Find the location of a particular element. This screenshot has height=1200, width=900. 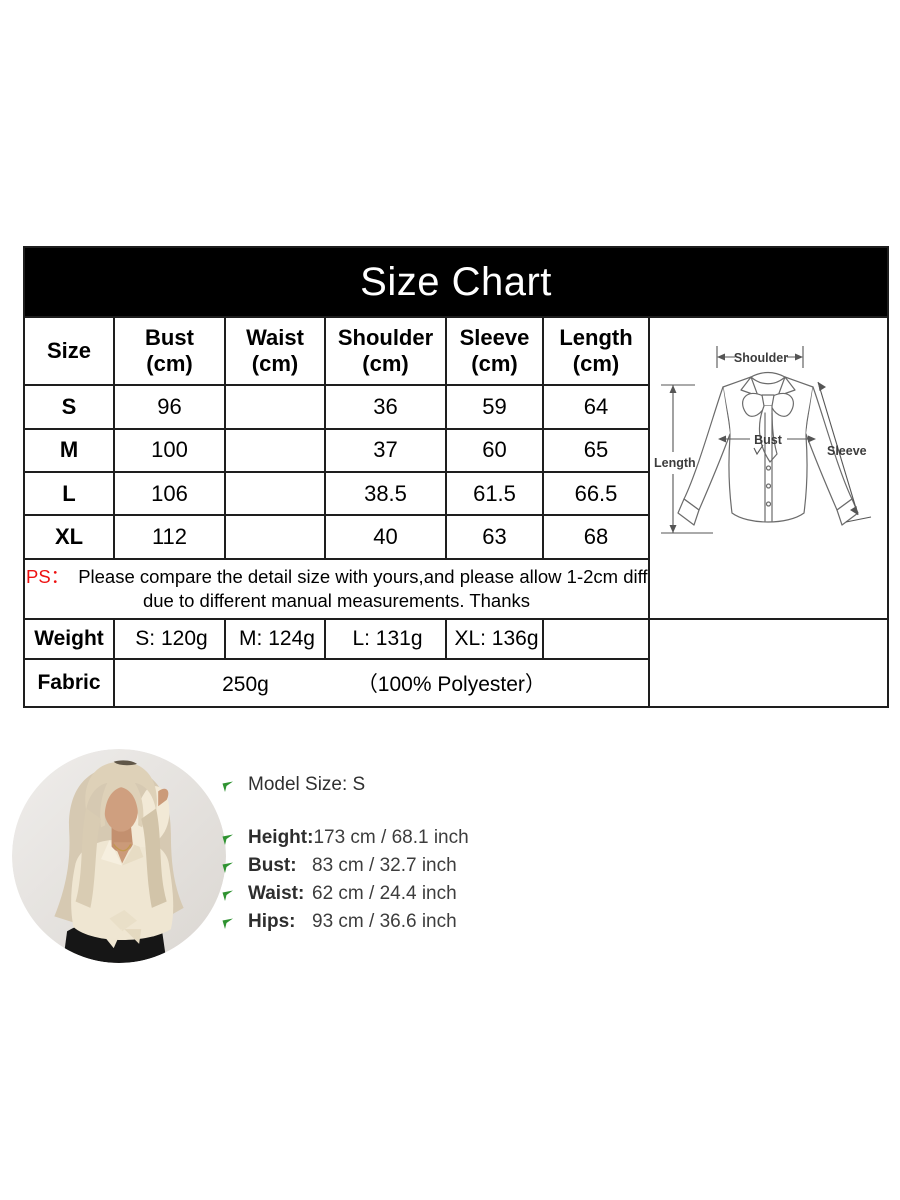

table-cell: XL is located at coordinates (69, 537).